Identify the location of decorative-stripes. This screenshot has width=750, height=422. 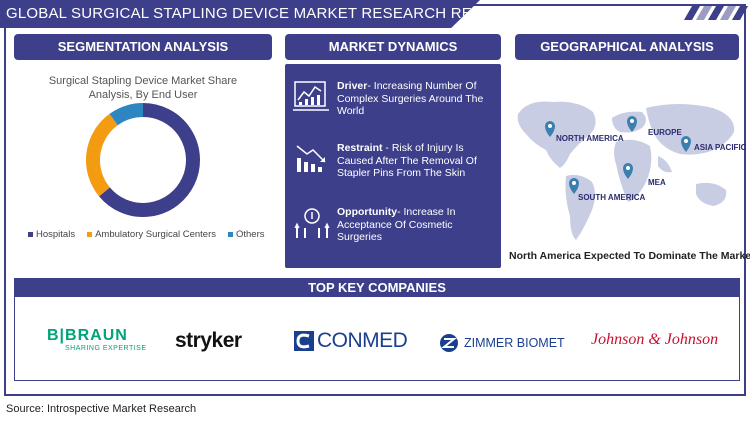
(716, 13).